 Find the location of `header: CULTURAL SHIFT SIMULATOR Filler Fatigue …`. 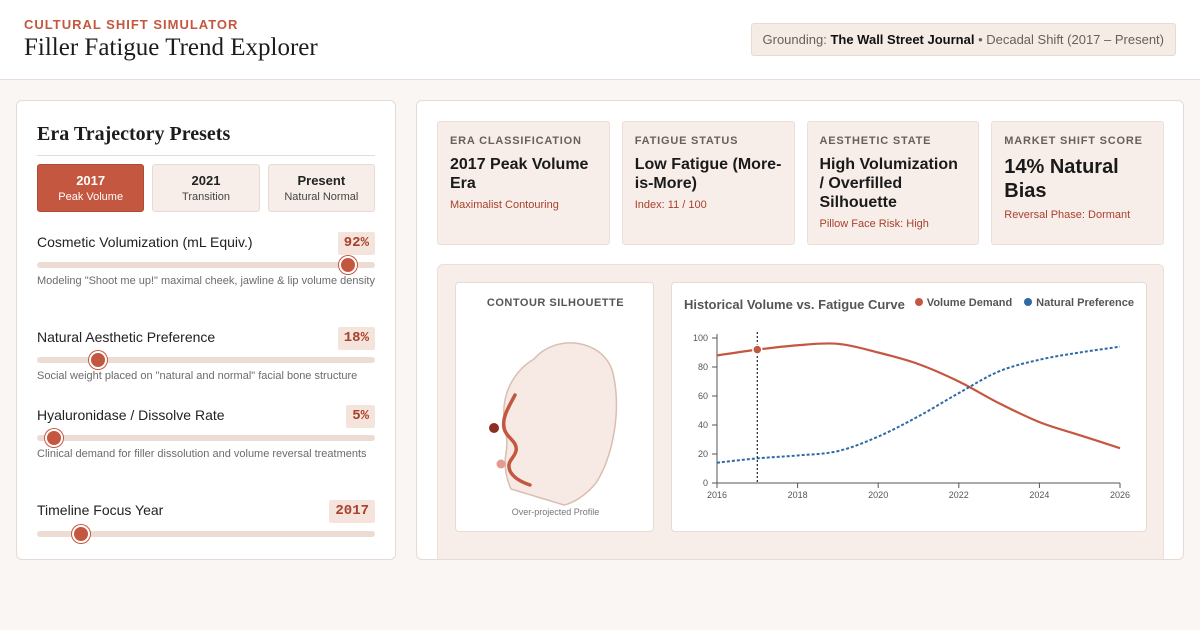

header: CULTURAL SHIFT SIMULATOR Filler Fatigue … is located at coordinates (600, 40).